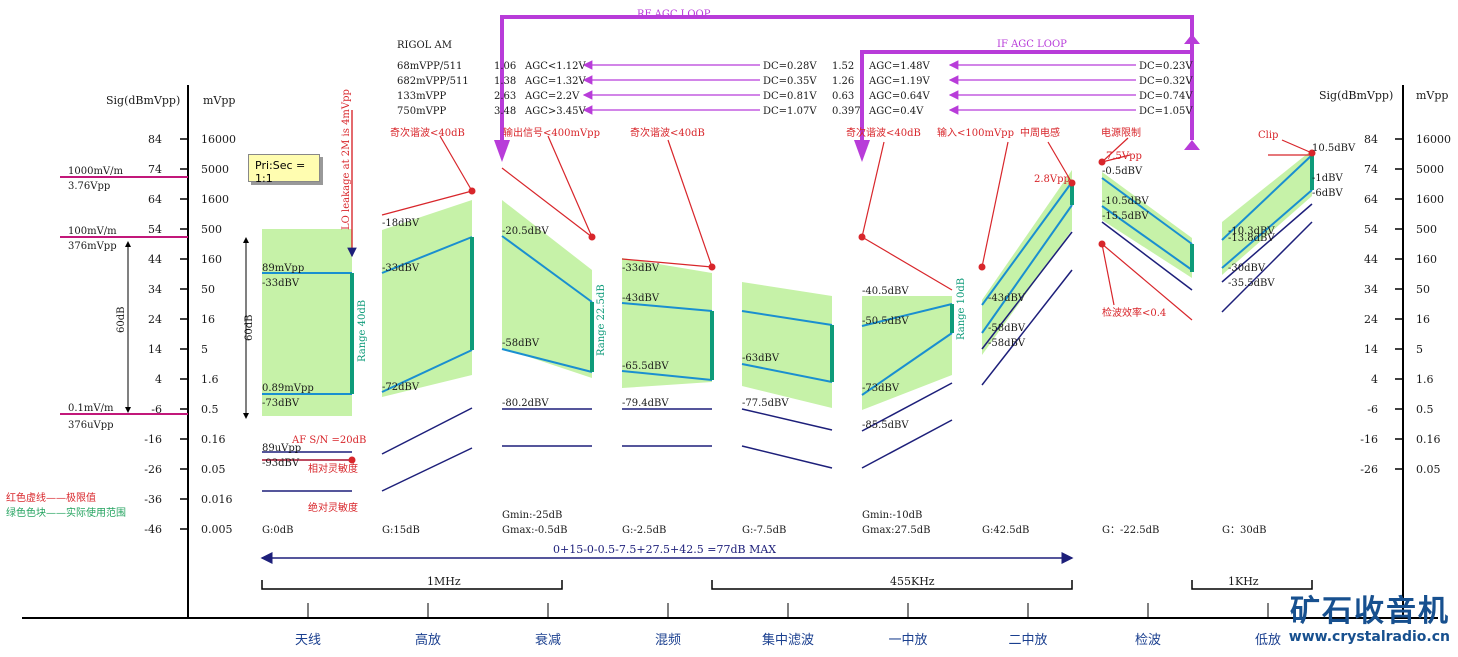 This screenshot has height=657, width=1458. What do you see at coordinates (1148, 640) in the screenshot?
I see `stage-name: 检波` at bounding box center [1148, 640].